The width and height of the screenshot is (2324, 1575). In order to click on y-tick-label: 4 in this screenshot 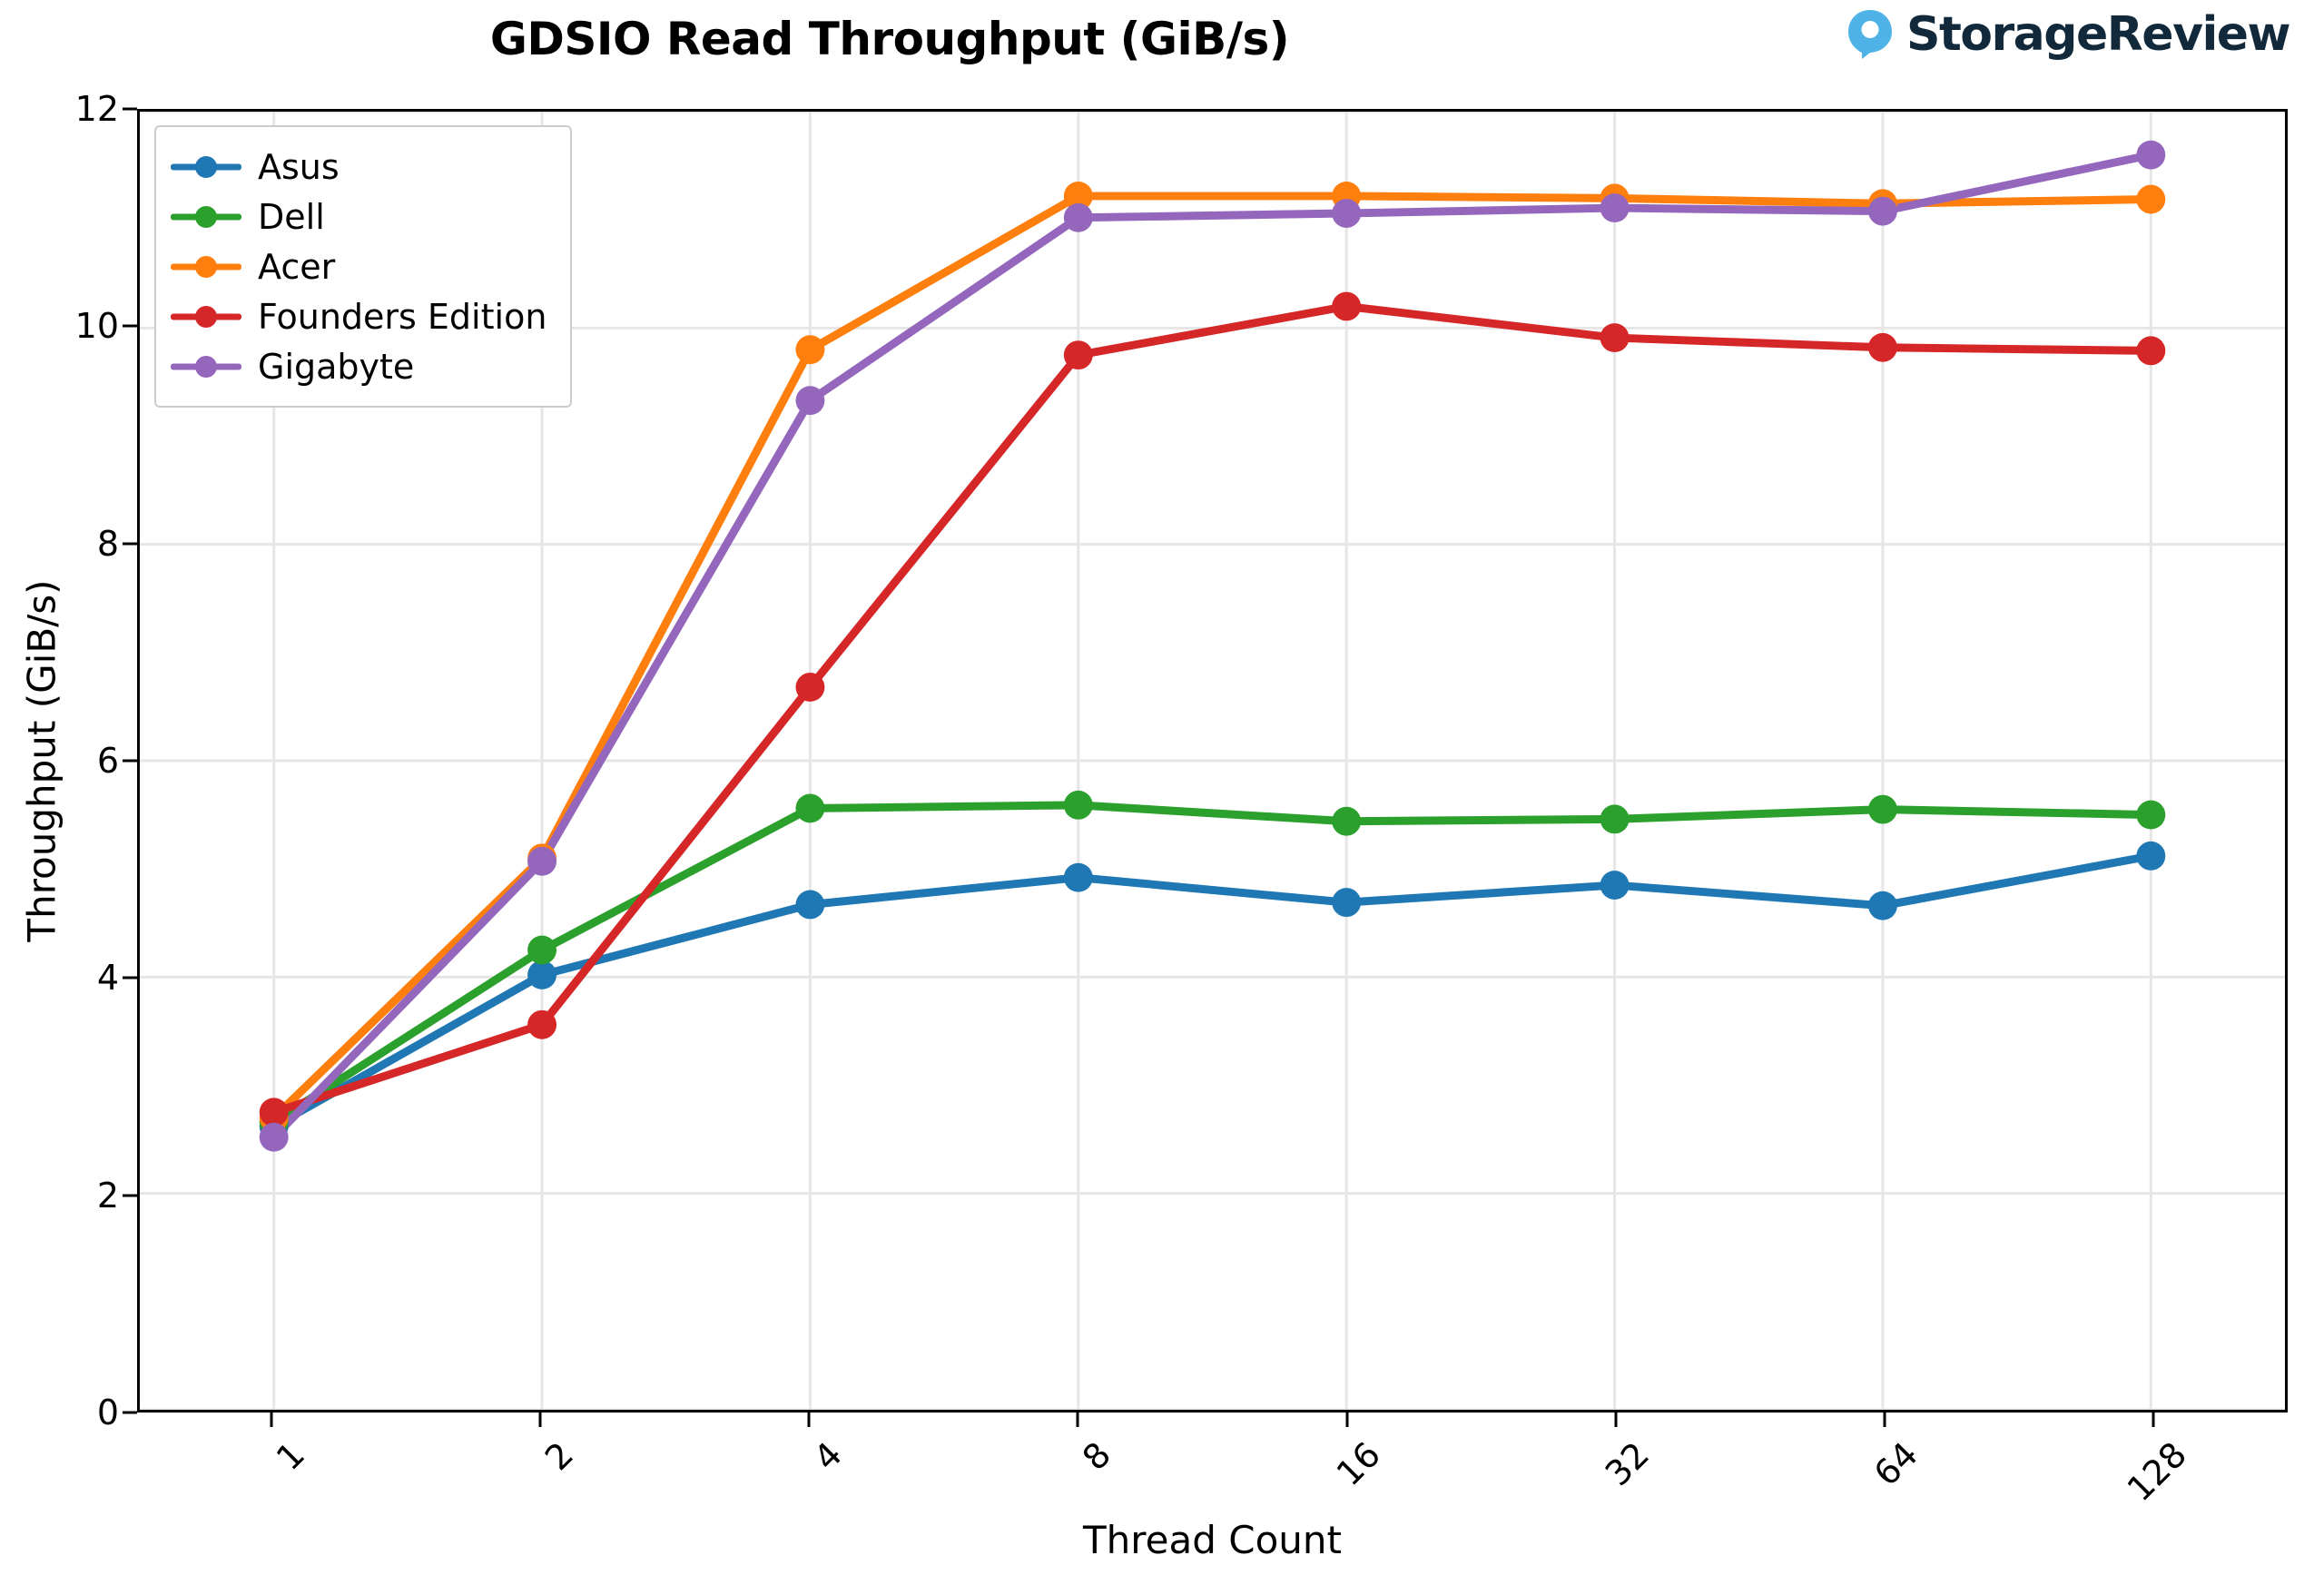, I will do `click(107, 979)`.